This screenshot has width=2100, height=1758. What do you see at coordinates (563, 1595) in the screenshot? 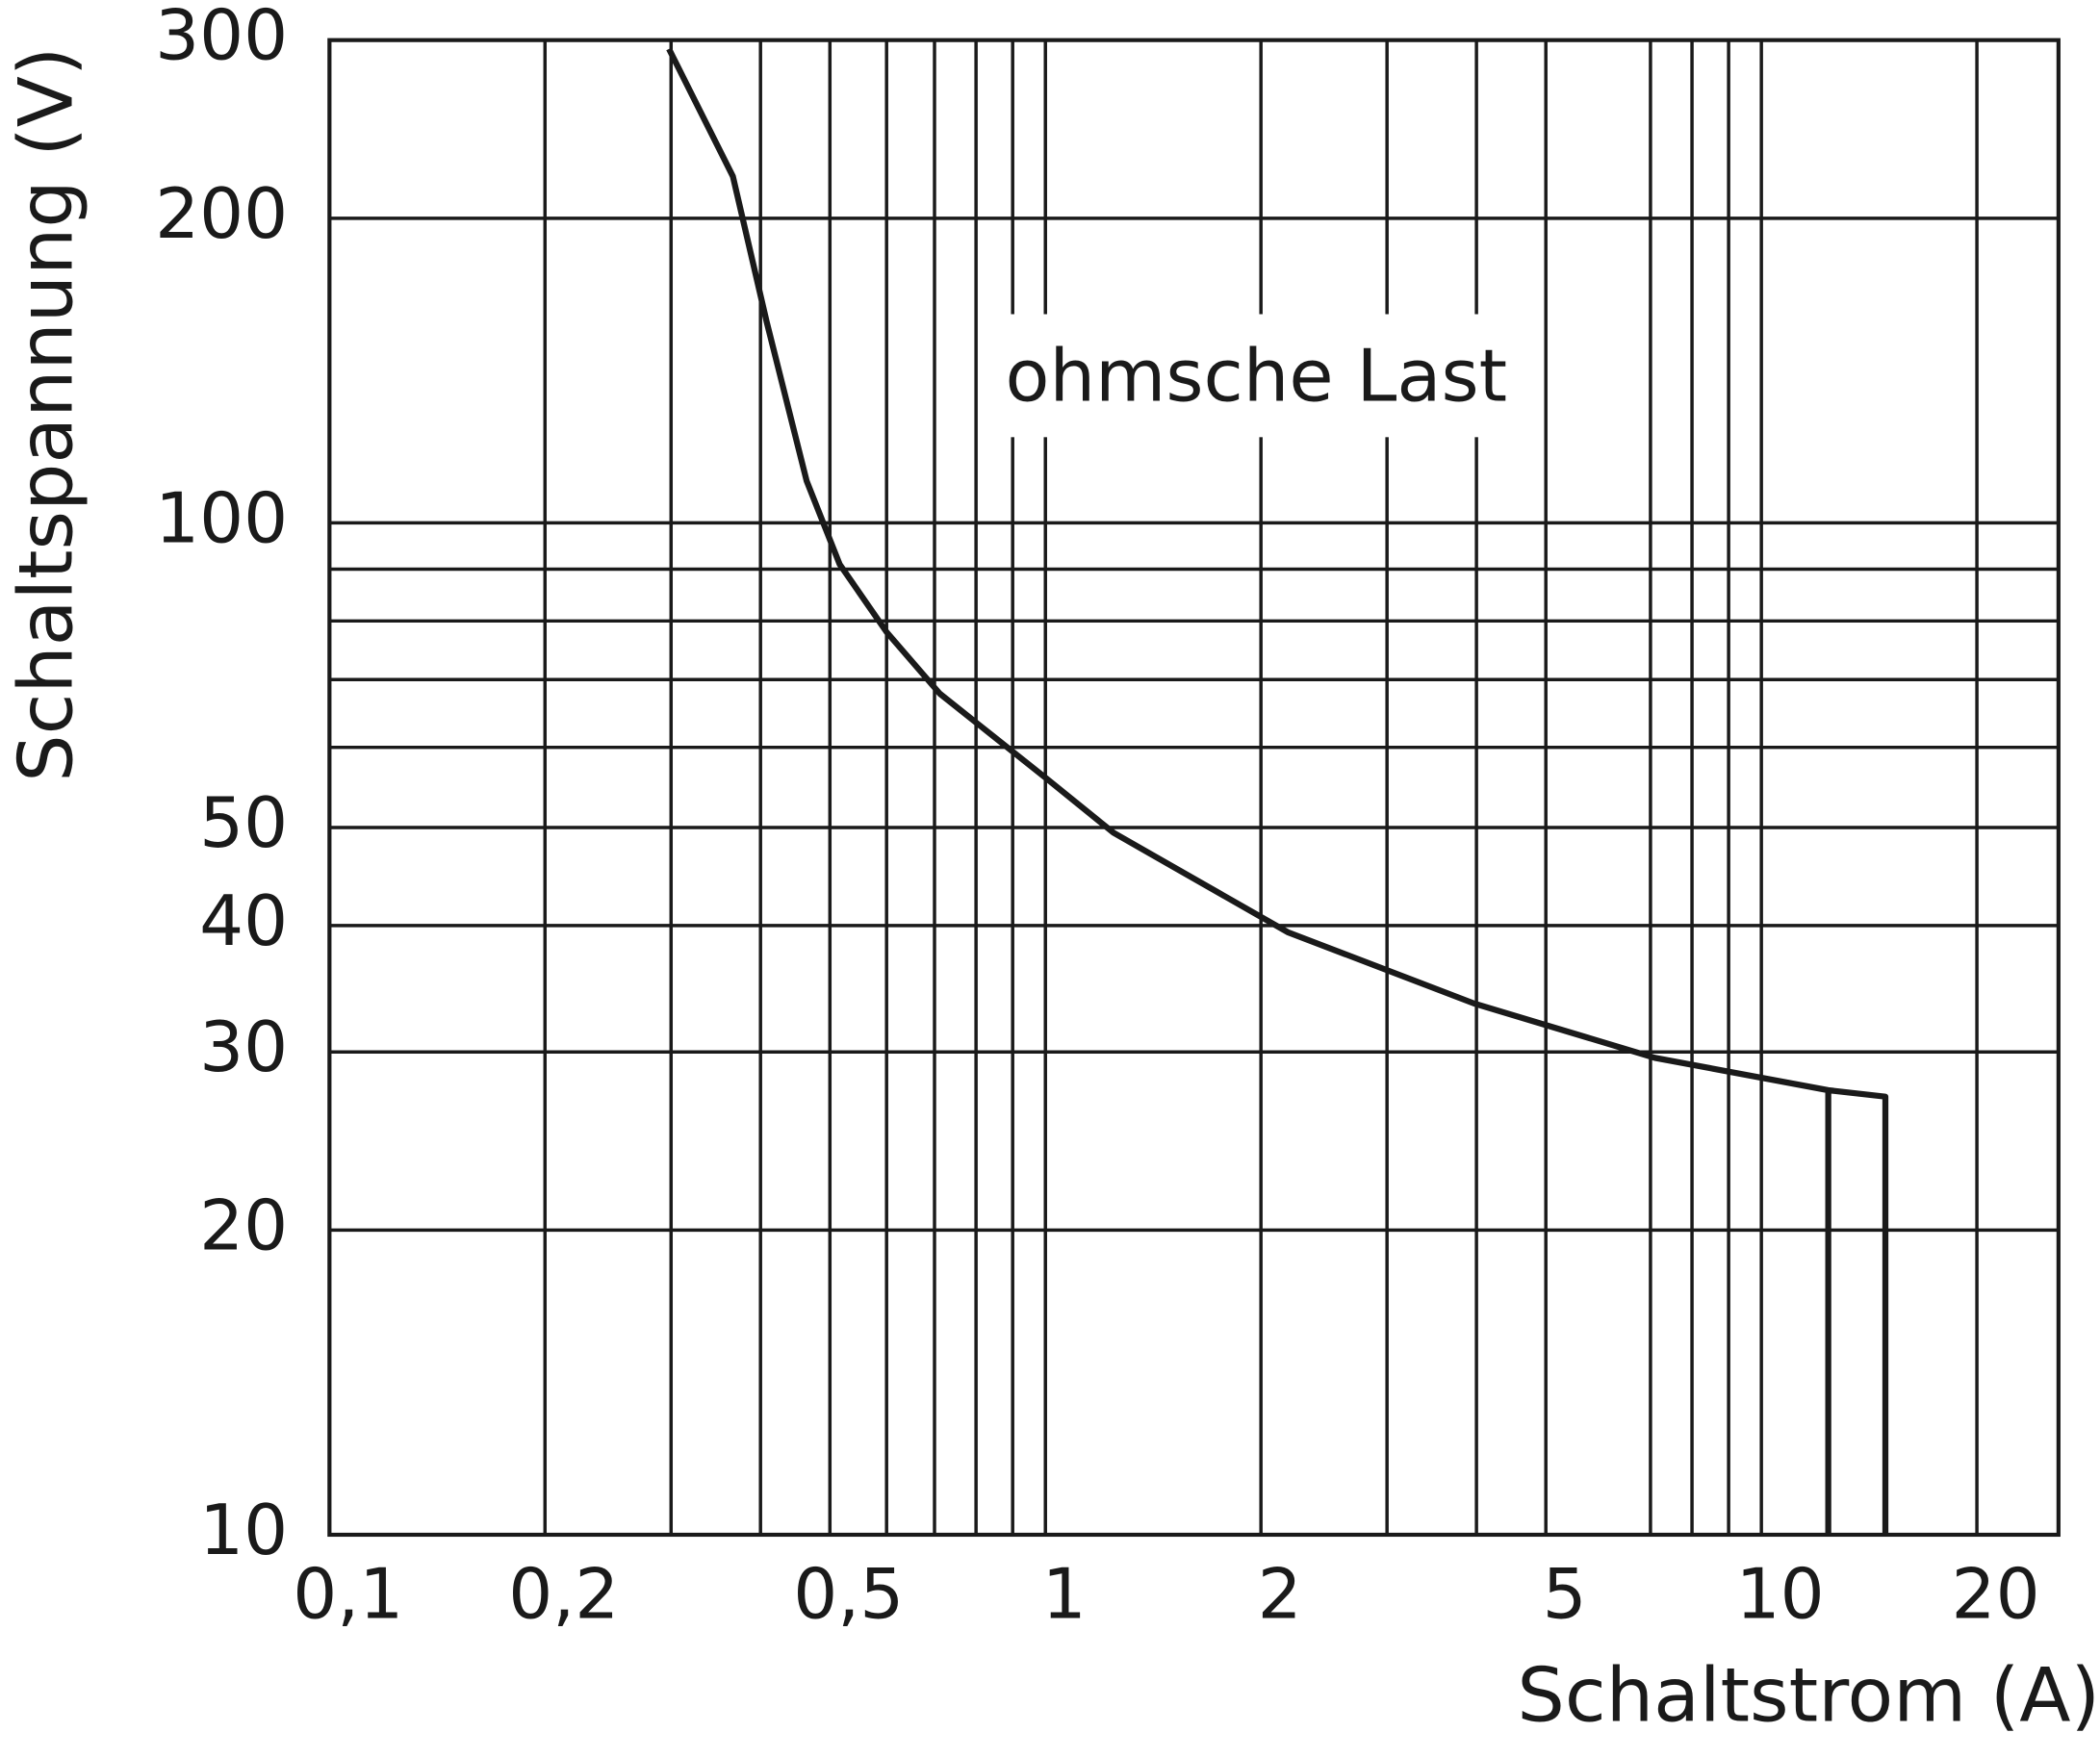
I see `x-tick-label: 0,2` at bounding box center [563, 1595].